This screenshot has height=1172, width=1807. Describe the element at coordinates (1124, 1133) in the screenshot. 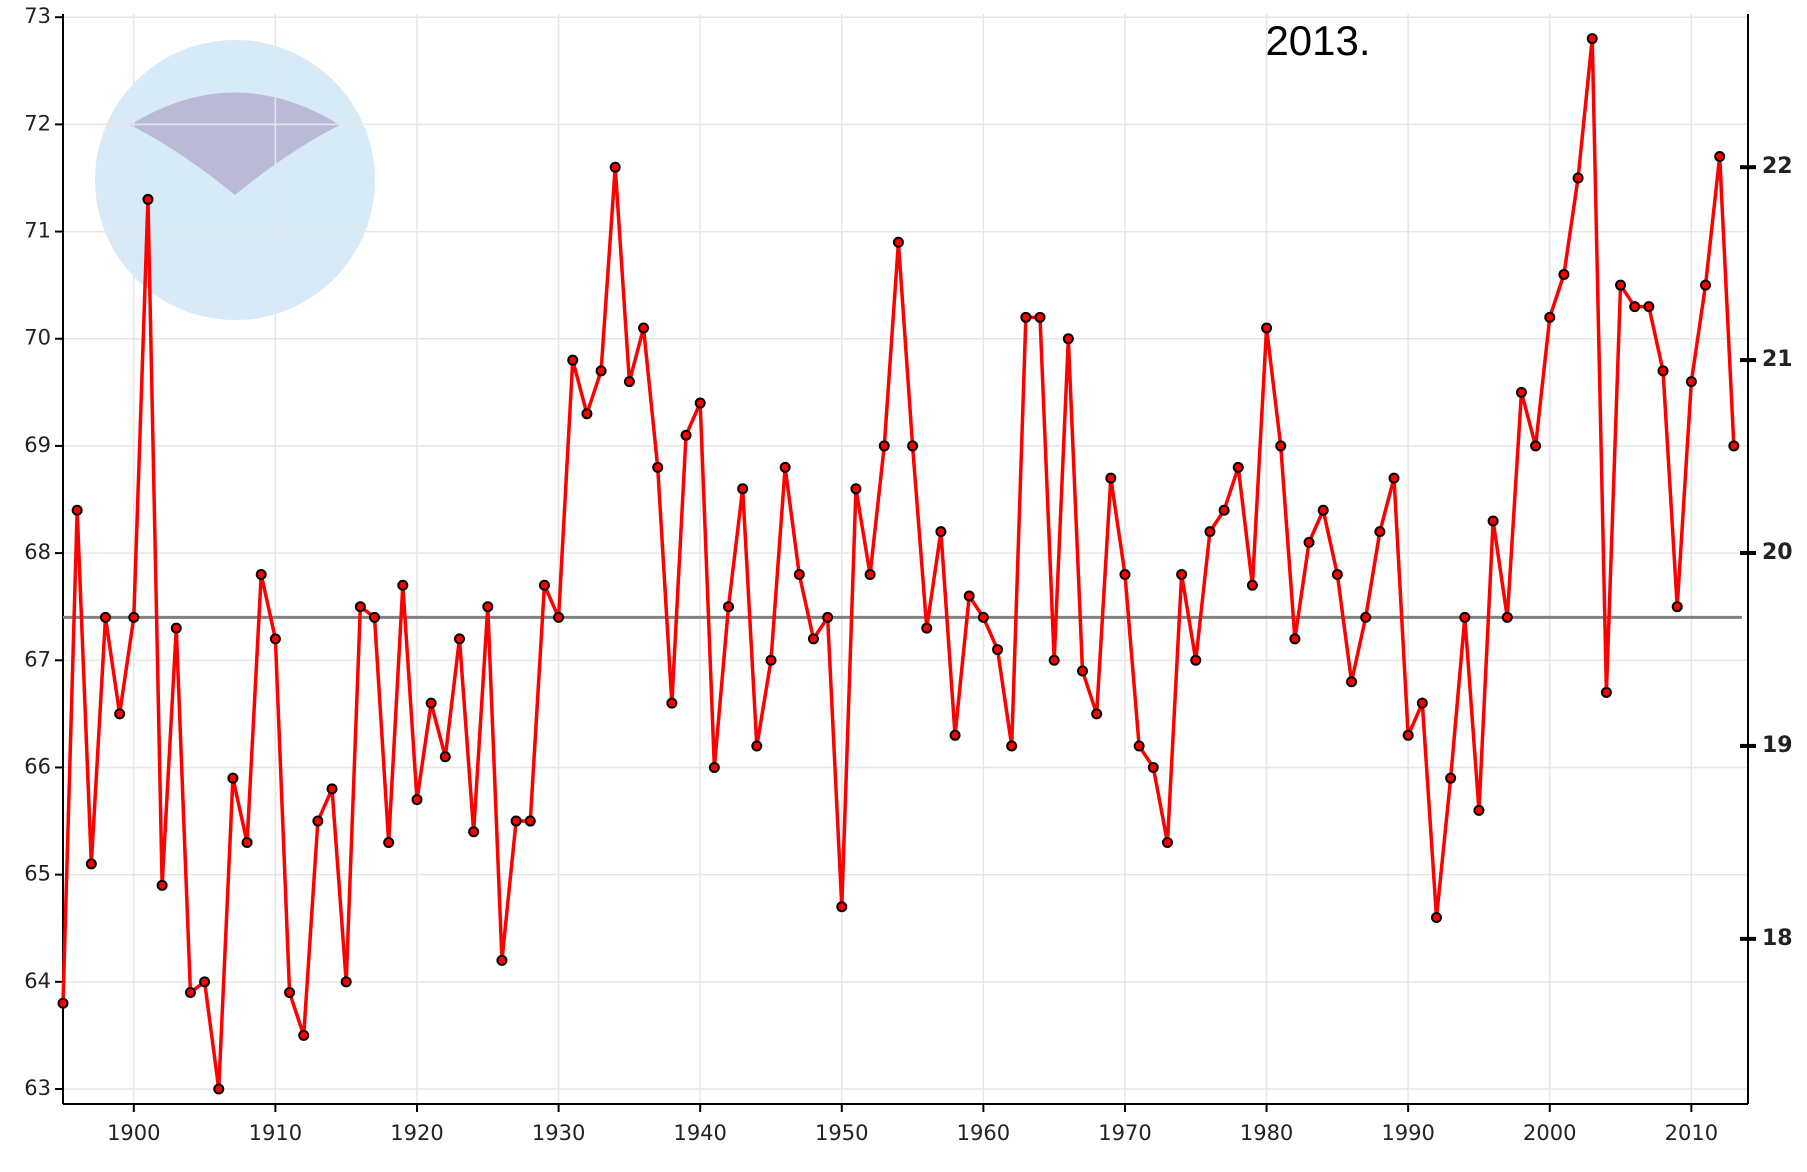

I see `x-tick-label: 1970` at that location.